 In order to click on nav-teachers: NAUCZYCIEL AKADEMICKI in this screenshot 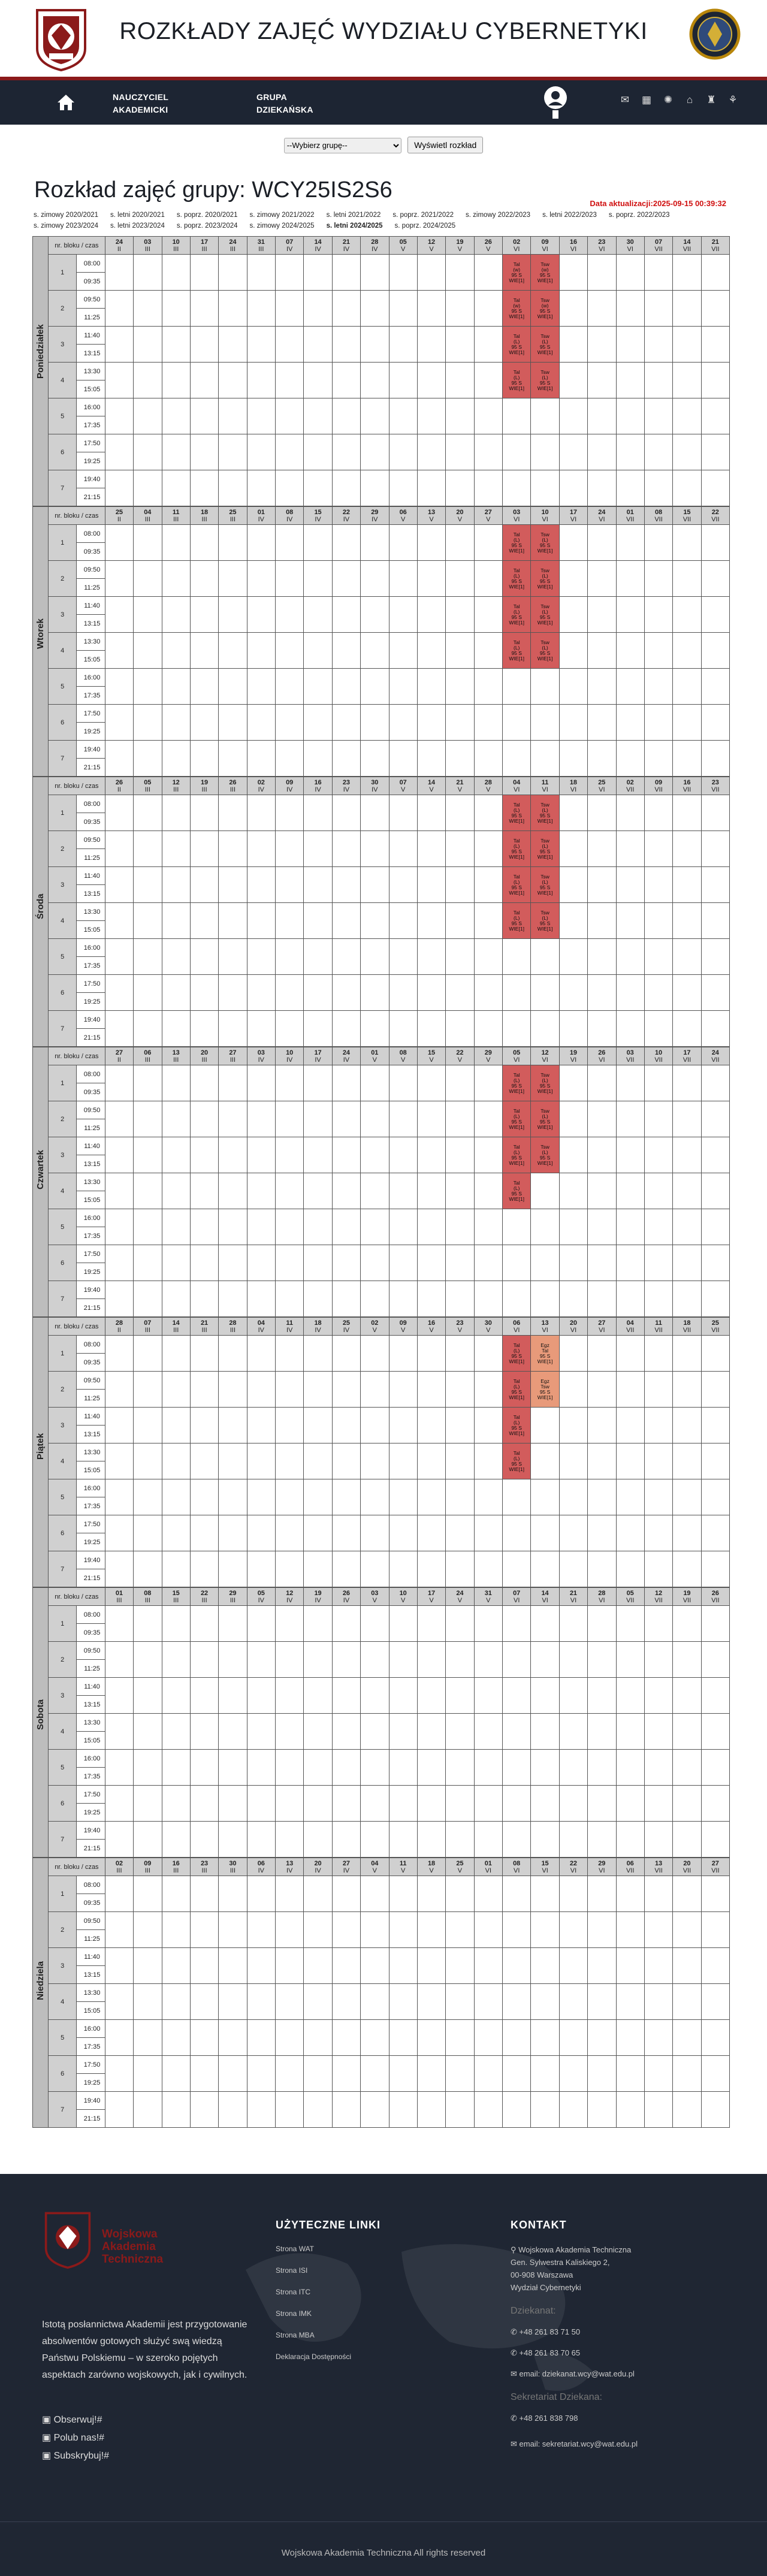, I will do `click(140, 103)`.